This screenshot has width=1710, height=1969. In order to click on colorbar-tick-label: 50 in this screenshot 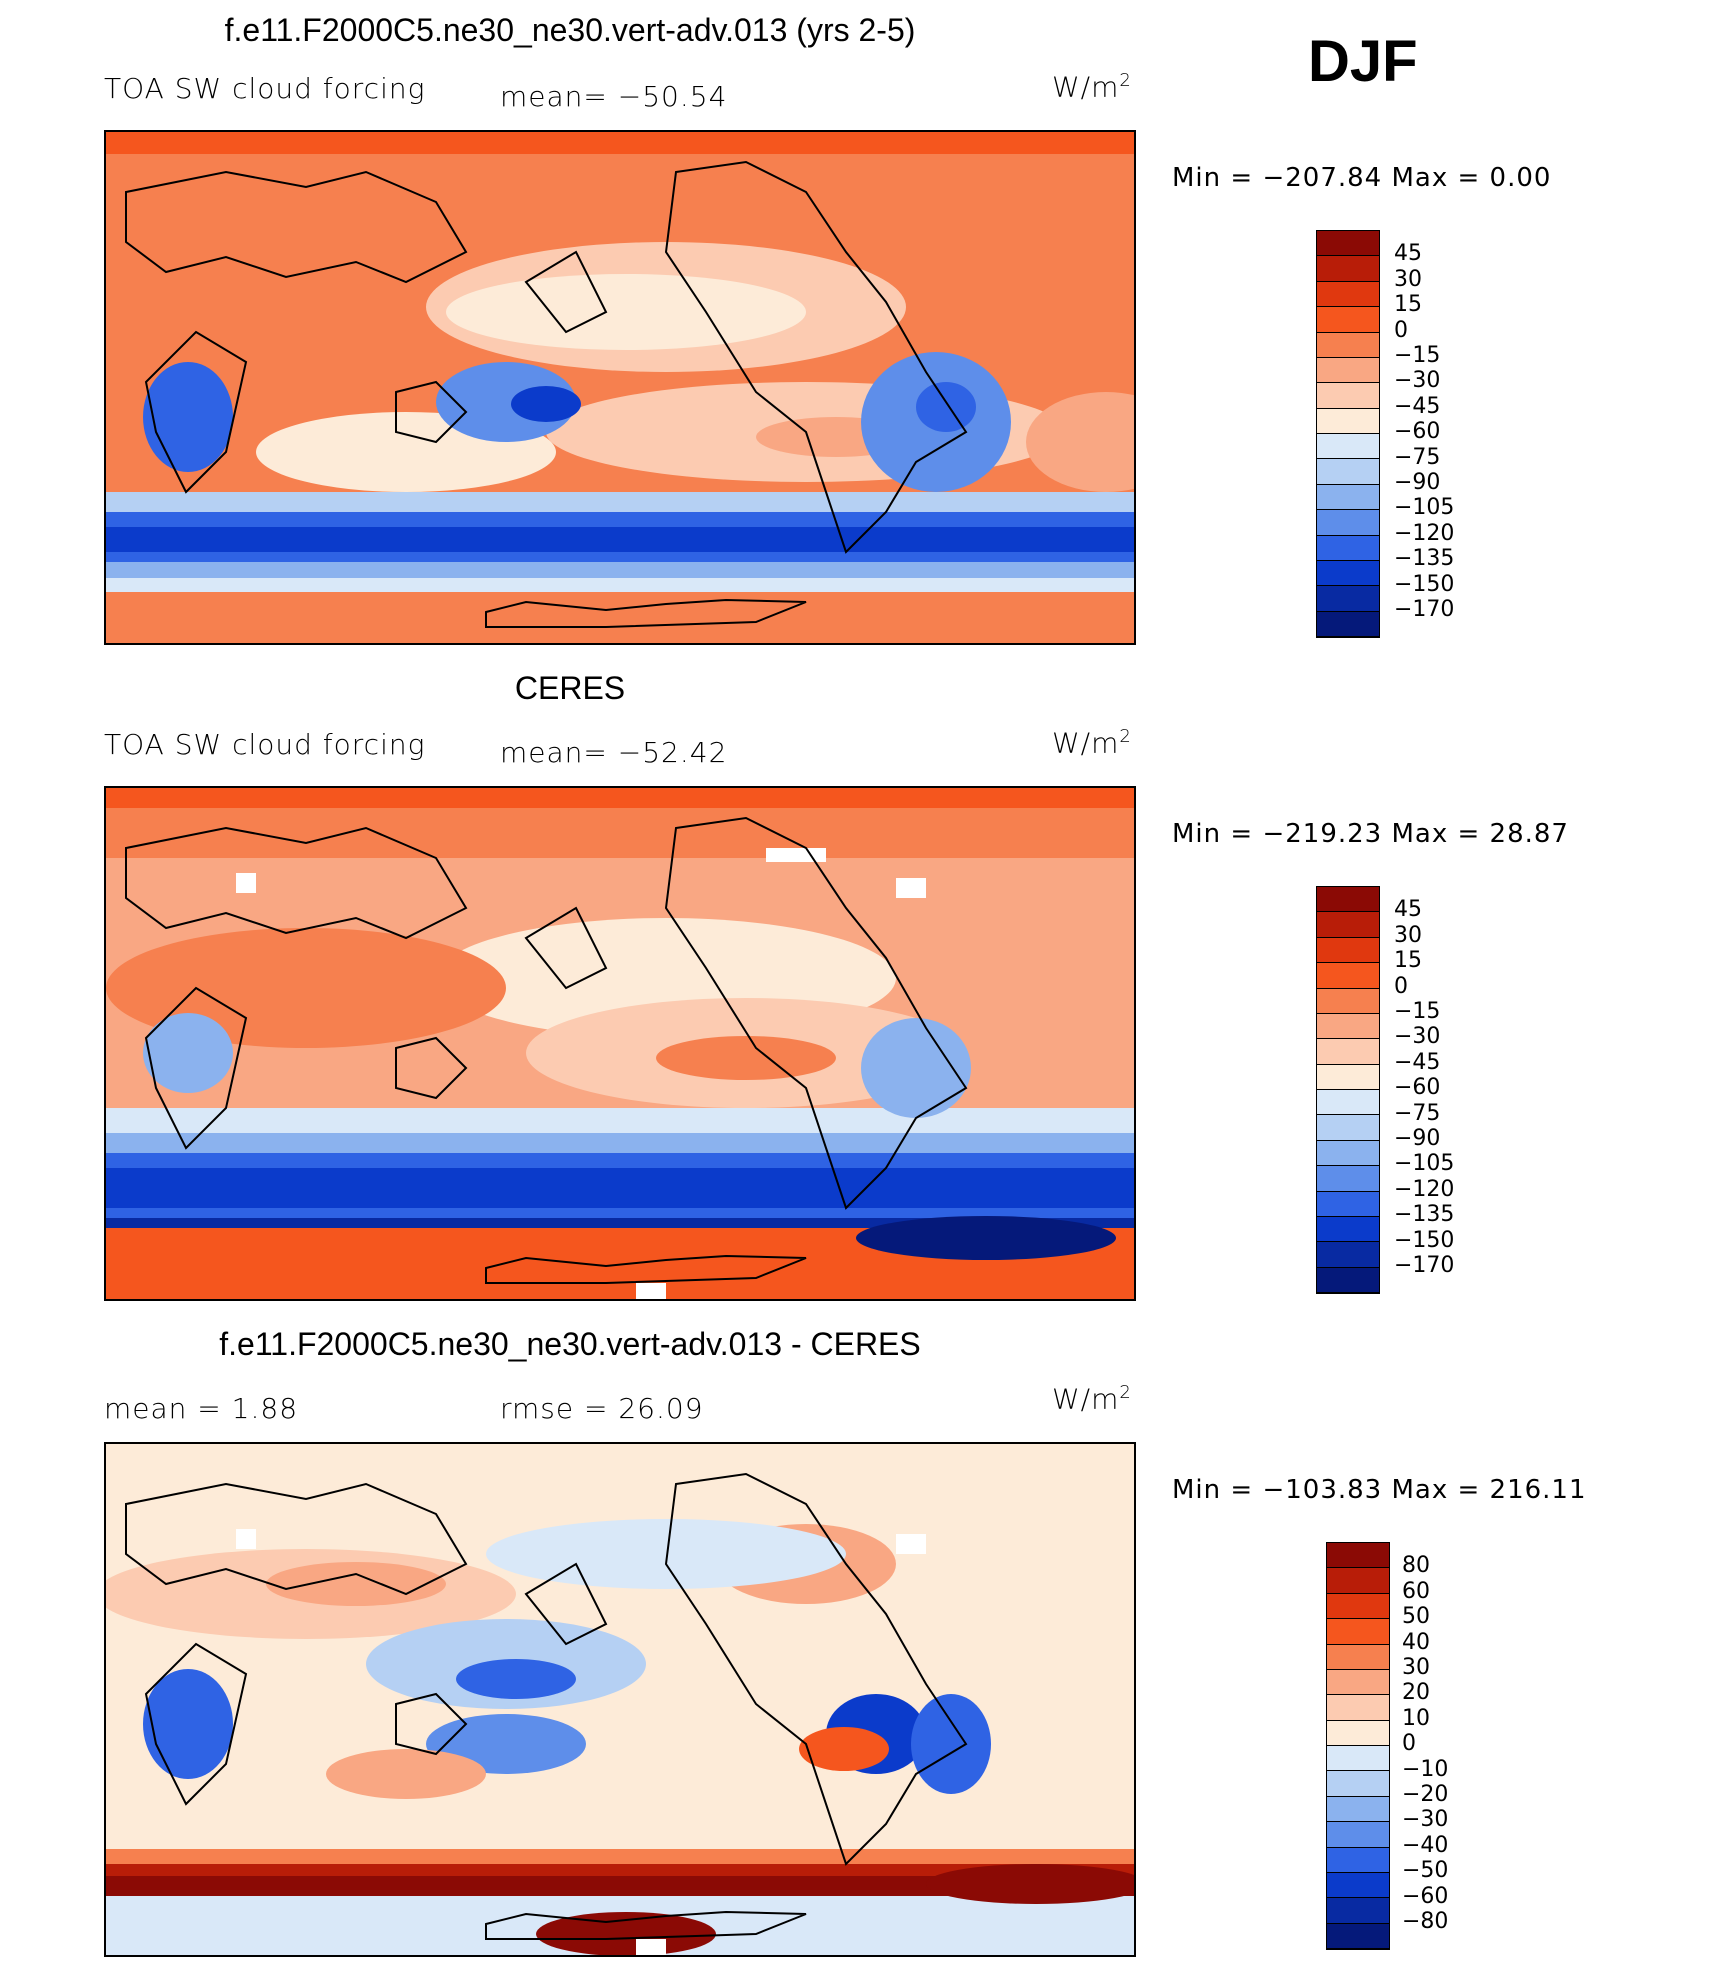, I will do `click(1416, 1617)`.